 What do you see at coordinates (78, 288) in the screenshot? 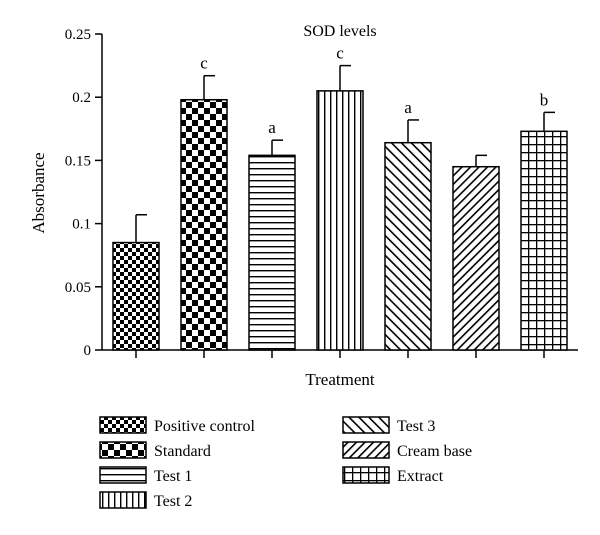
I see `y-tick-label: 0.05` at bounding box center [78, 288].